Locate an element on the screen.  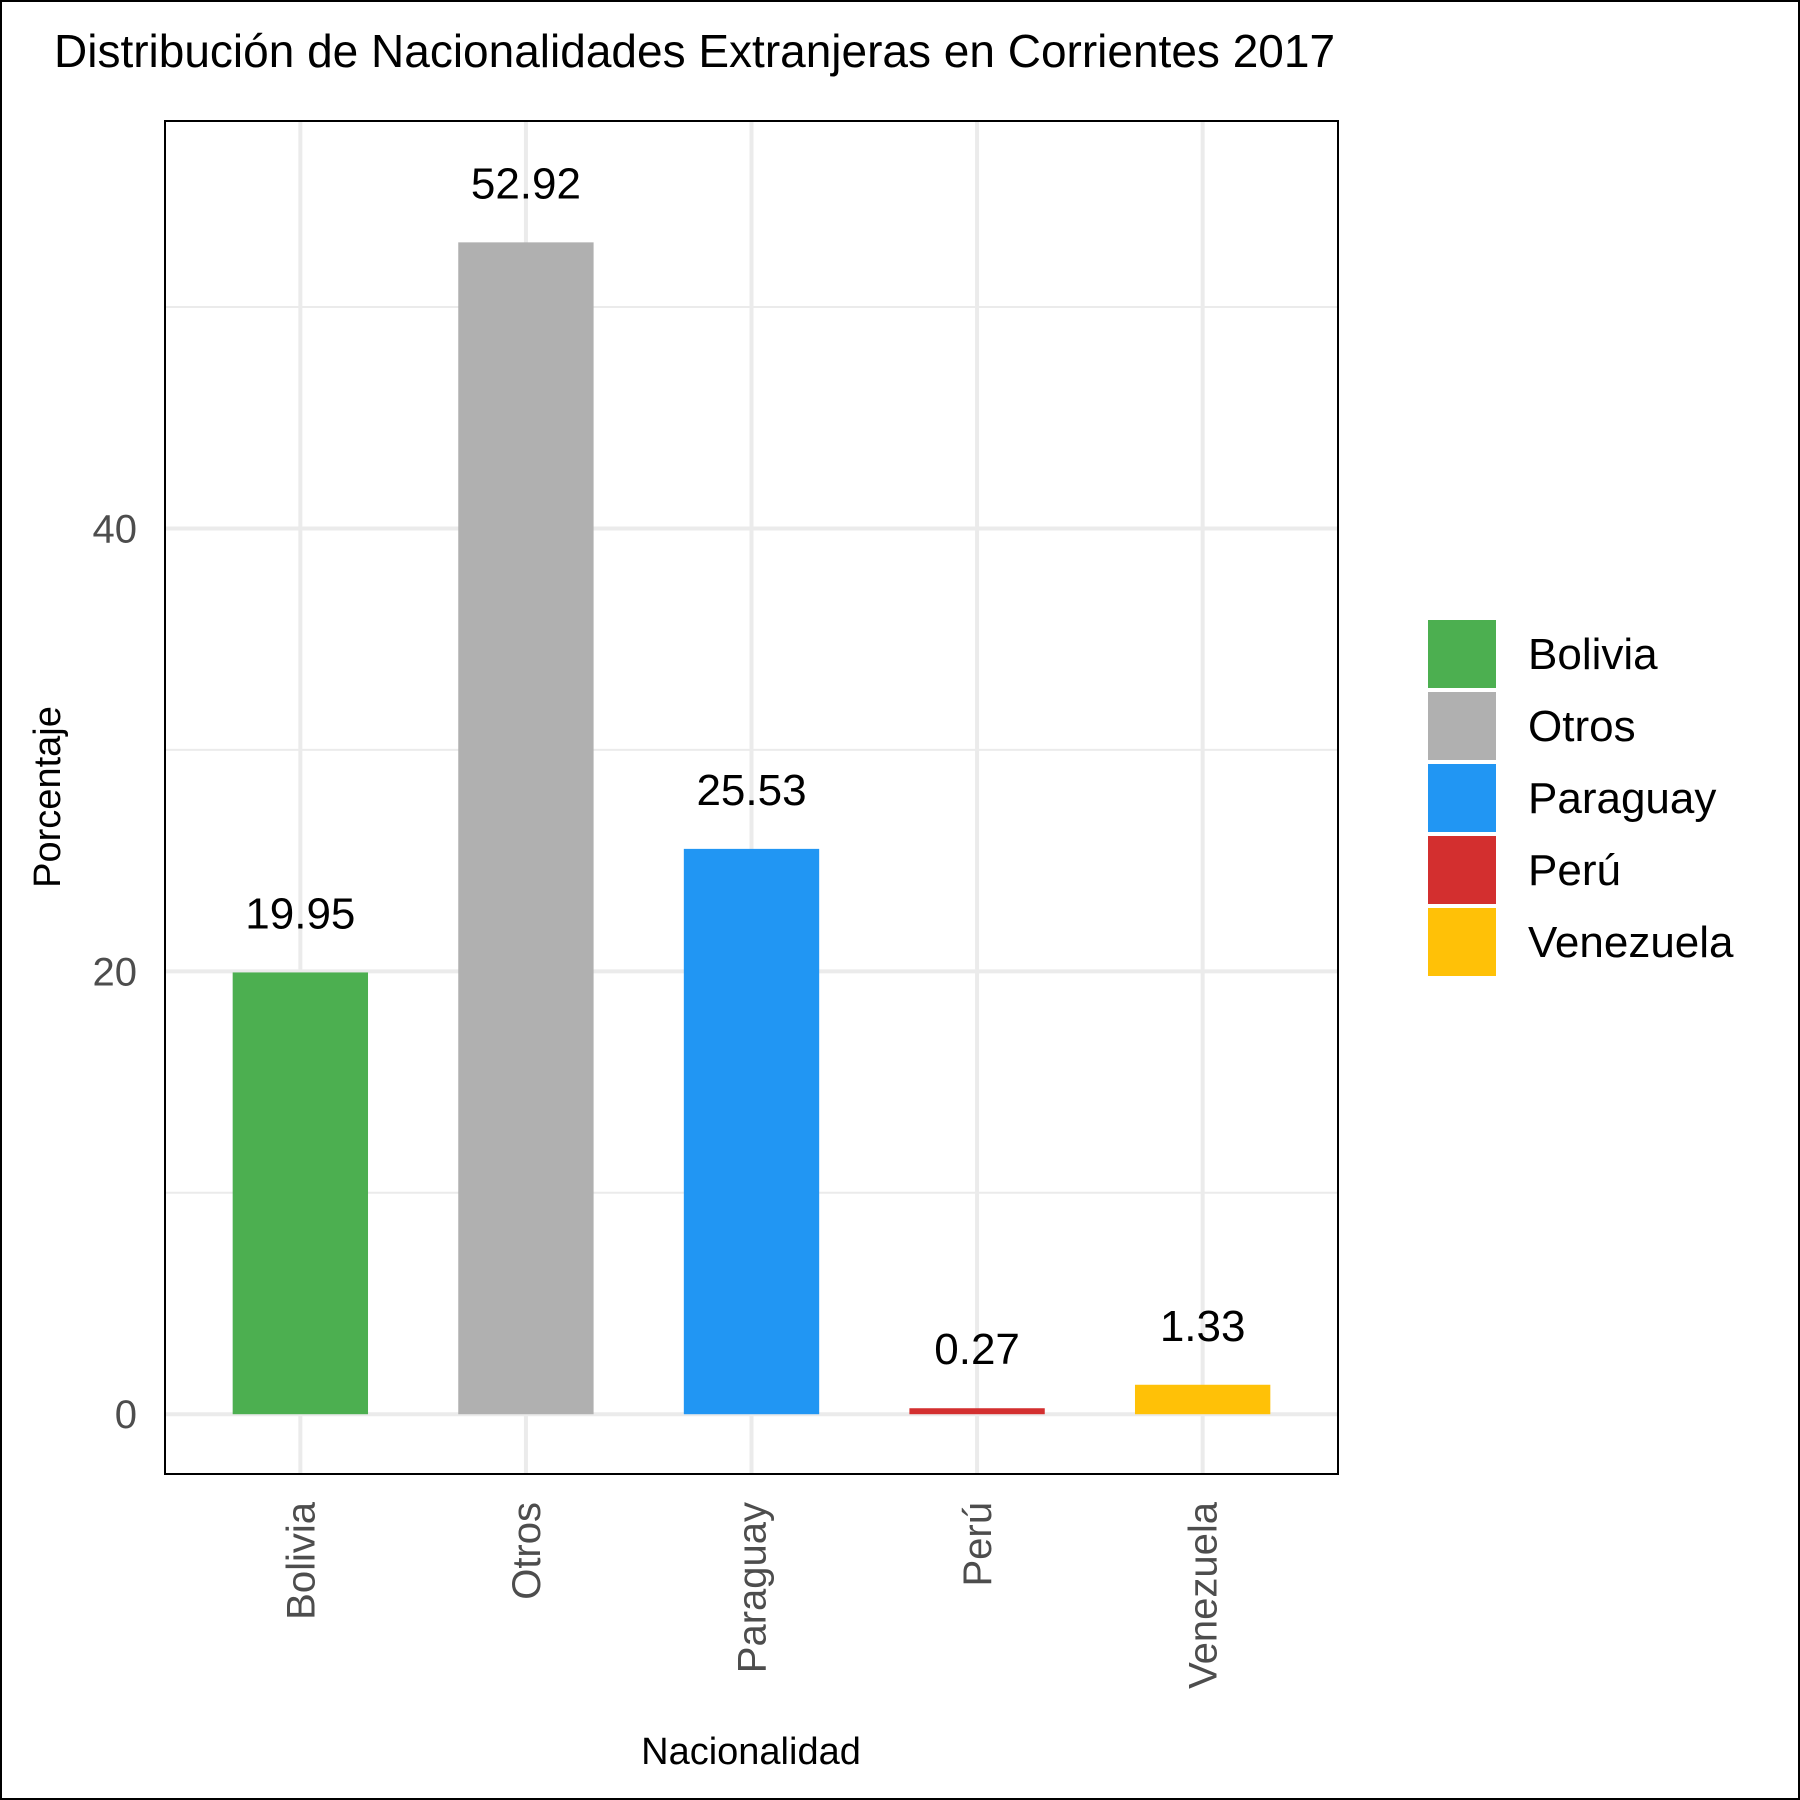
x-tick-label: Bolivia is located at coordinates (301, 1560).